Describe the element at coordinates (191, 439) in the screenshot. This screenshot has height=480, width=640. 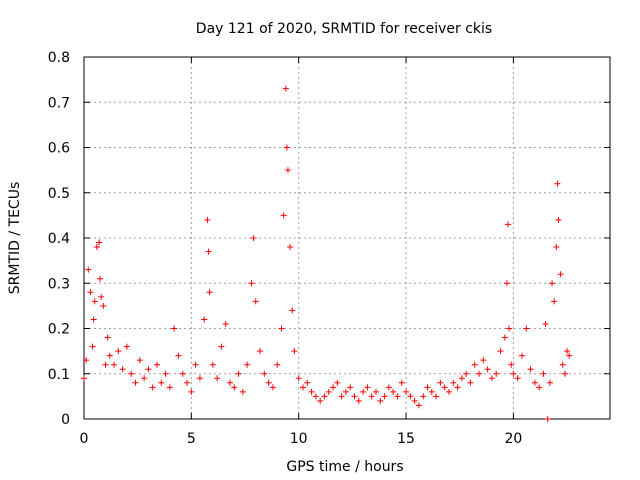
I see `x-tick-label: 5` at that location.